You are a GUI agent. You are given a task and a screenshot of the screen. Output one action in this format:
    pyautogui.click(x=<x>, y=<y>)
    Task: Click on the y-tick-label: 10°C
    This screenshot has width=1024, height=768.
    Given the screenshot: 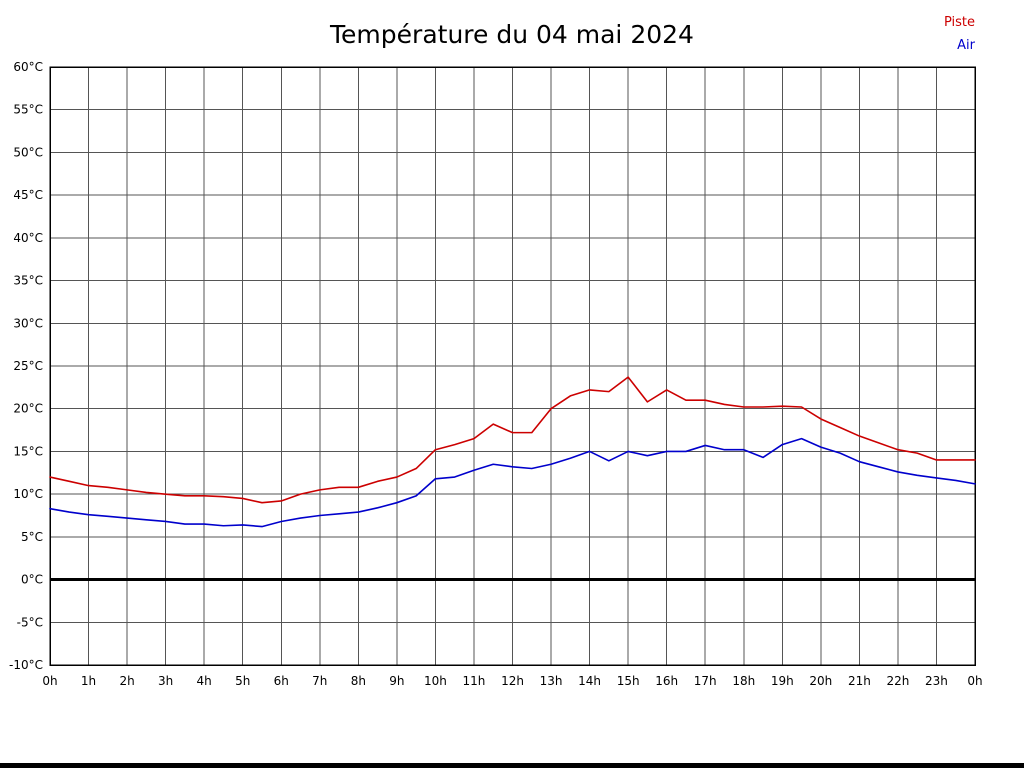 What is the action you would take?
    pyautogui.click(x=28, y=494)
    